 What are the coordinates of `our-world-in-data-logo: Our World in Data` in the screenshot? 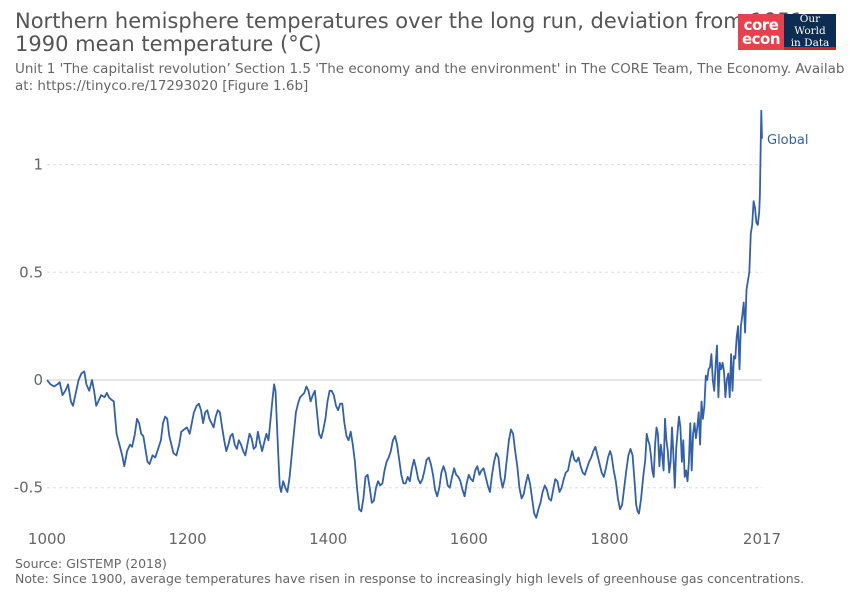 It's located at (810, 31).